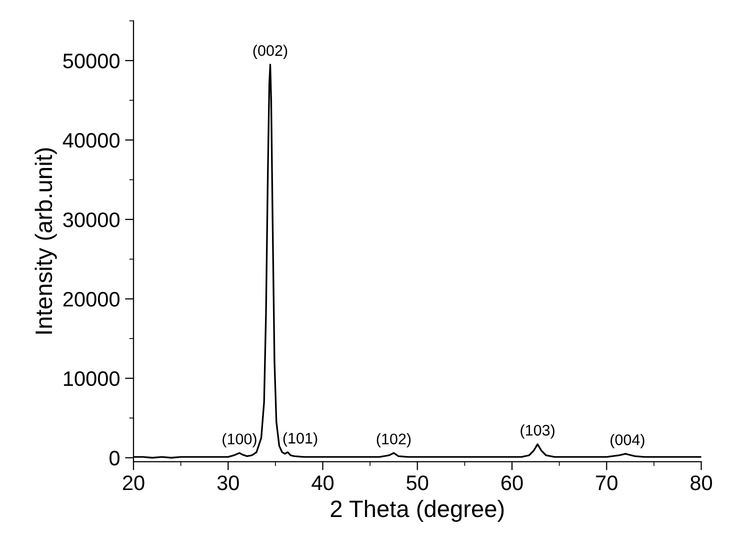 This screenshot has height=549, width=750. What do you see at coordinates (91, 140) in the screenshot?
I see `y-tick-label: 40000` at bounding box center [91, 140].